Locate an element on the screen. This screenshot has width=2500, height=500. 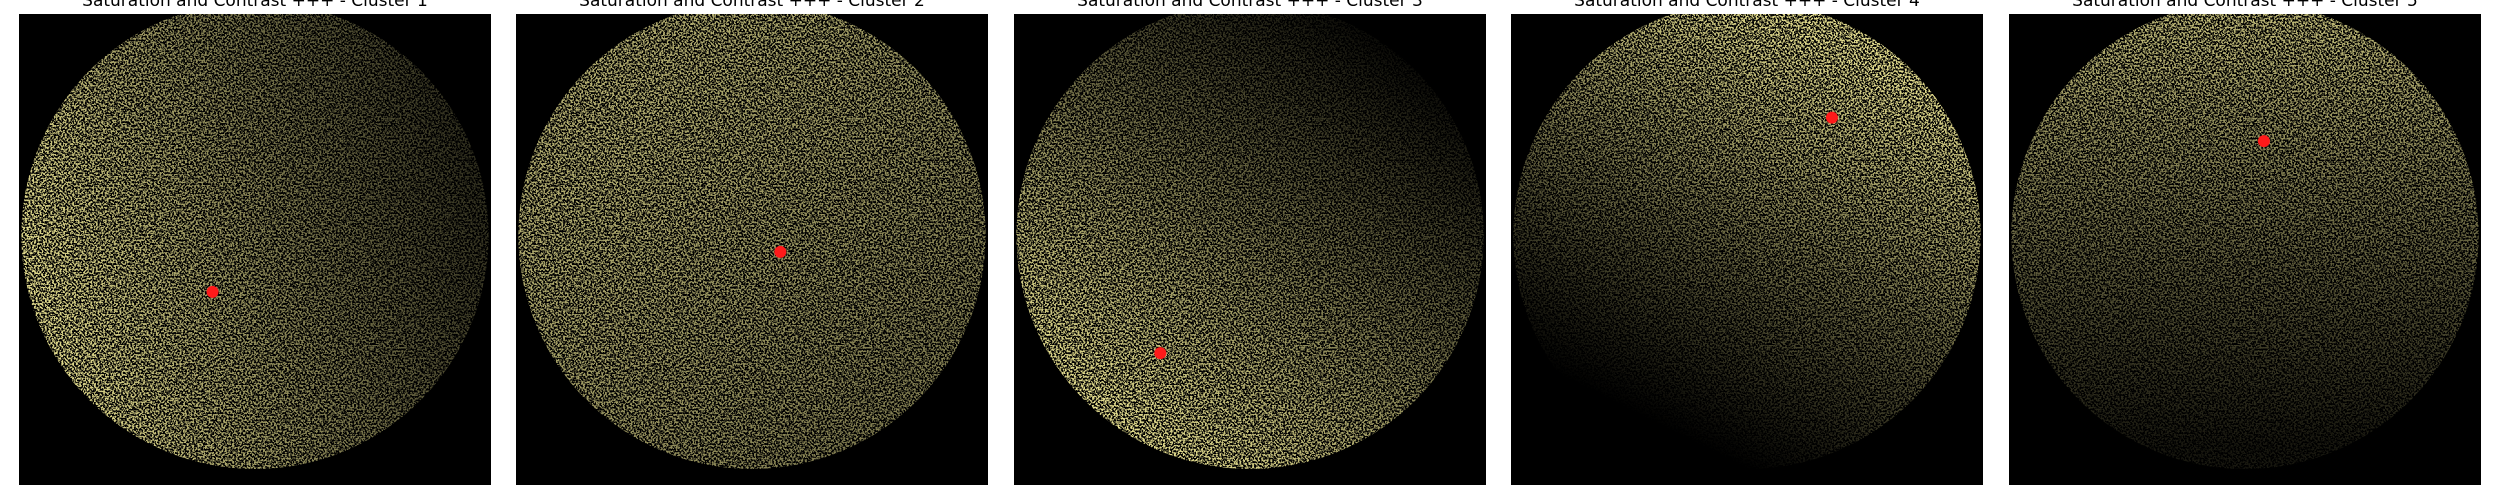
panel-title: Saturation and Contrast +++ - Cluster 1 is located at coordinates (255, 5).